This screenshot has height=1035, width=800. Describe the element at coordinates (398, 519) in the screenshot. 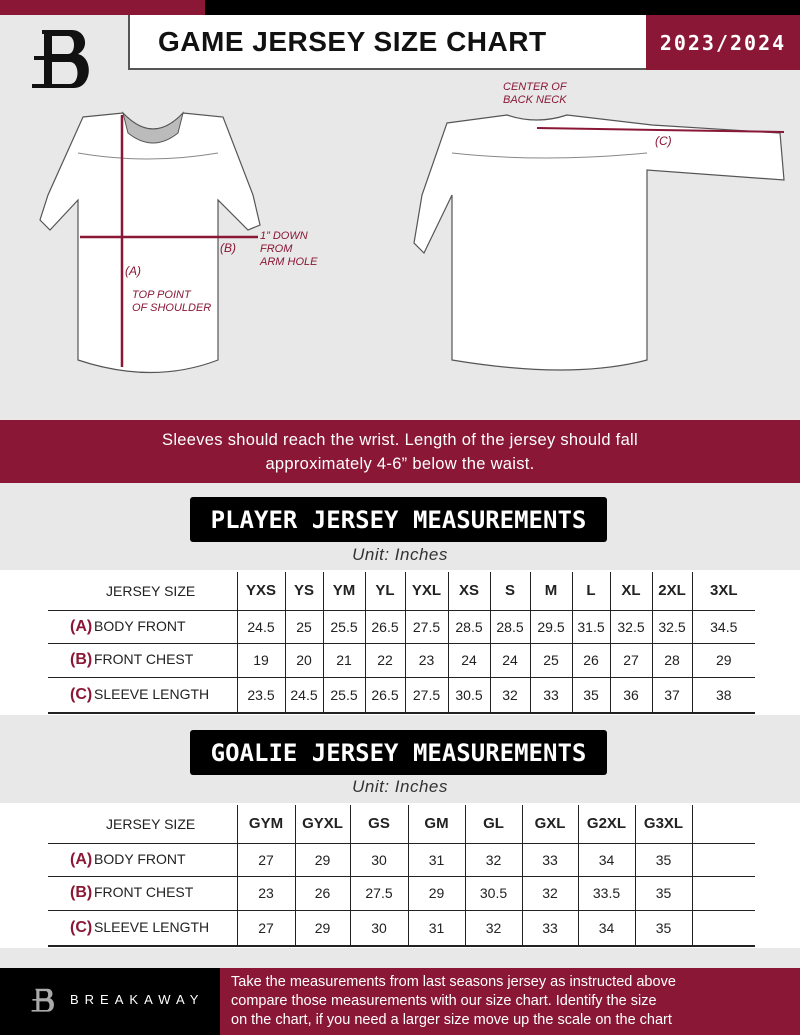

I see `player-section-title: PLAYER JERSEY MEASUREMENTS` at that location.